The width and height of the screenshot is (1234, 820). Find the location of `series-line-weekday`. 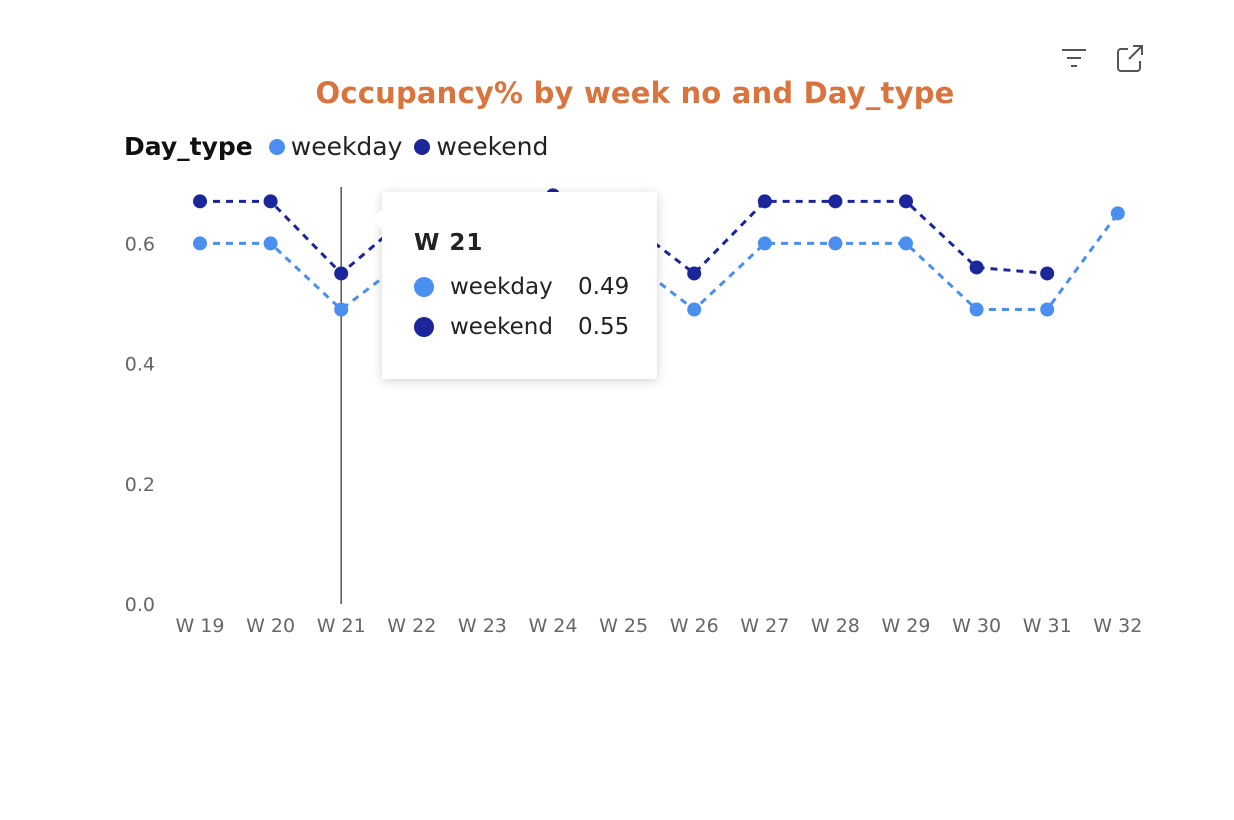

series-line-weekday is located at coordinates (660, 262).